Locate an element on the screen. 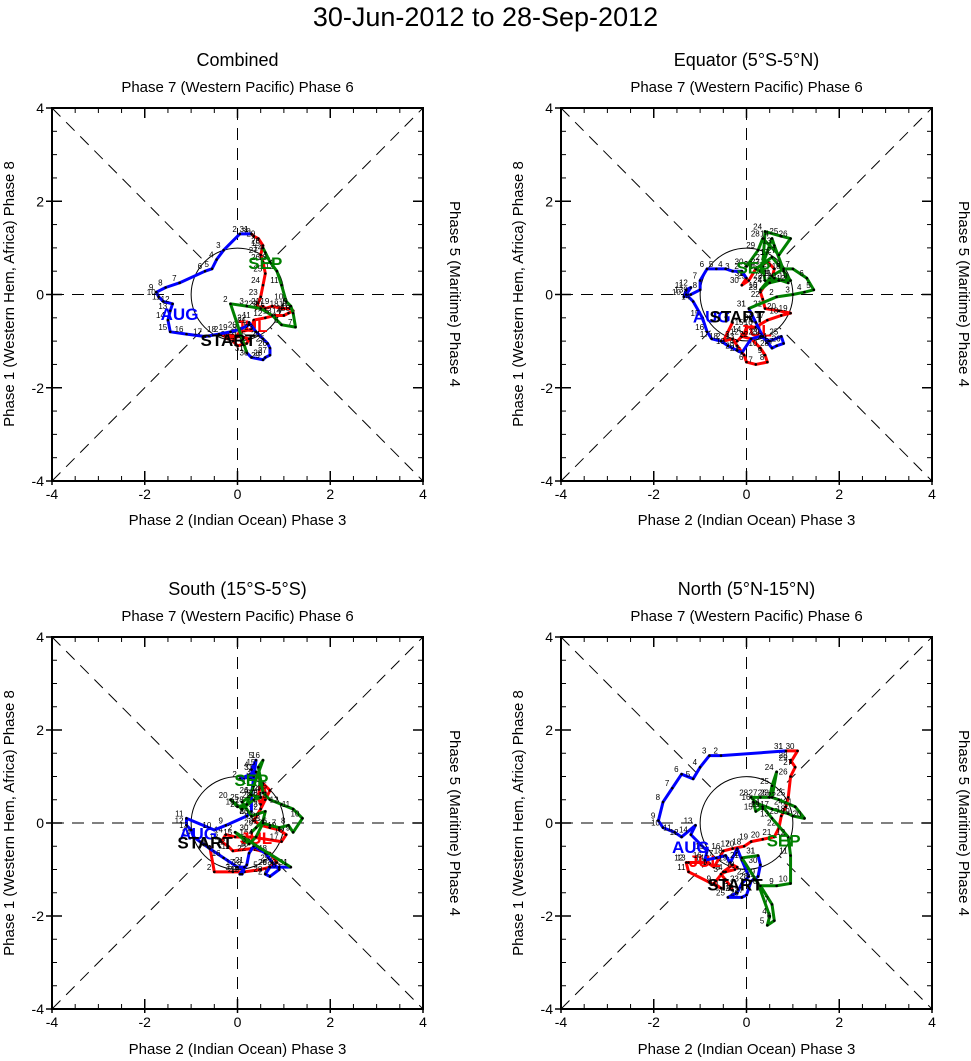 The height and width of the screenshot is (1061, 971). top-axis-label: Phase 7 (Western Pacific) Phase 6 is located at coordinates (237, 87).